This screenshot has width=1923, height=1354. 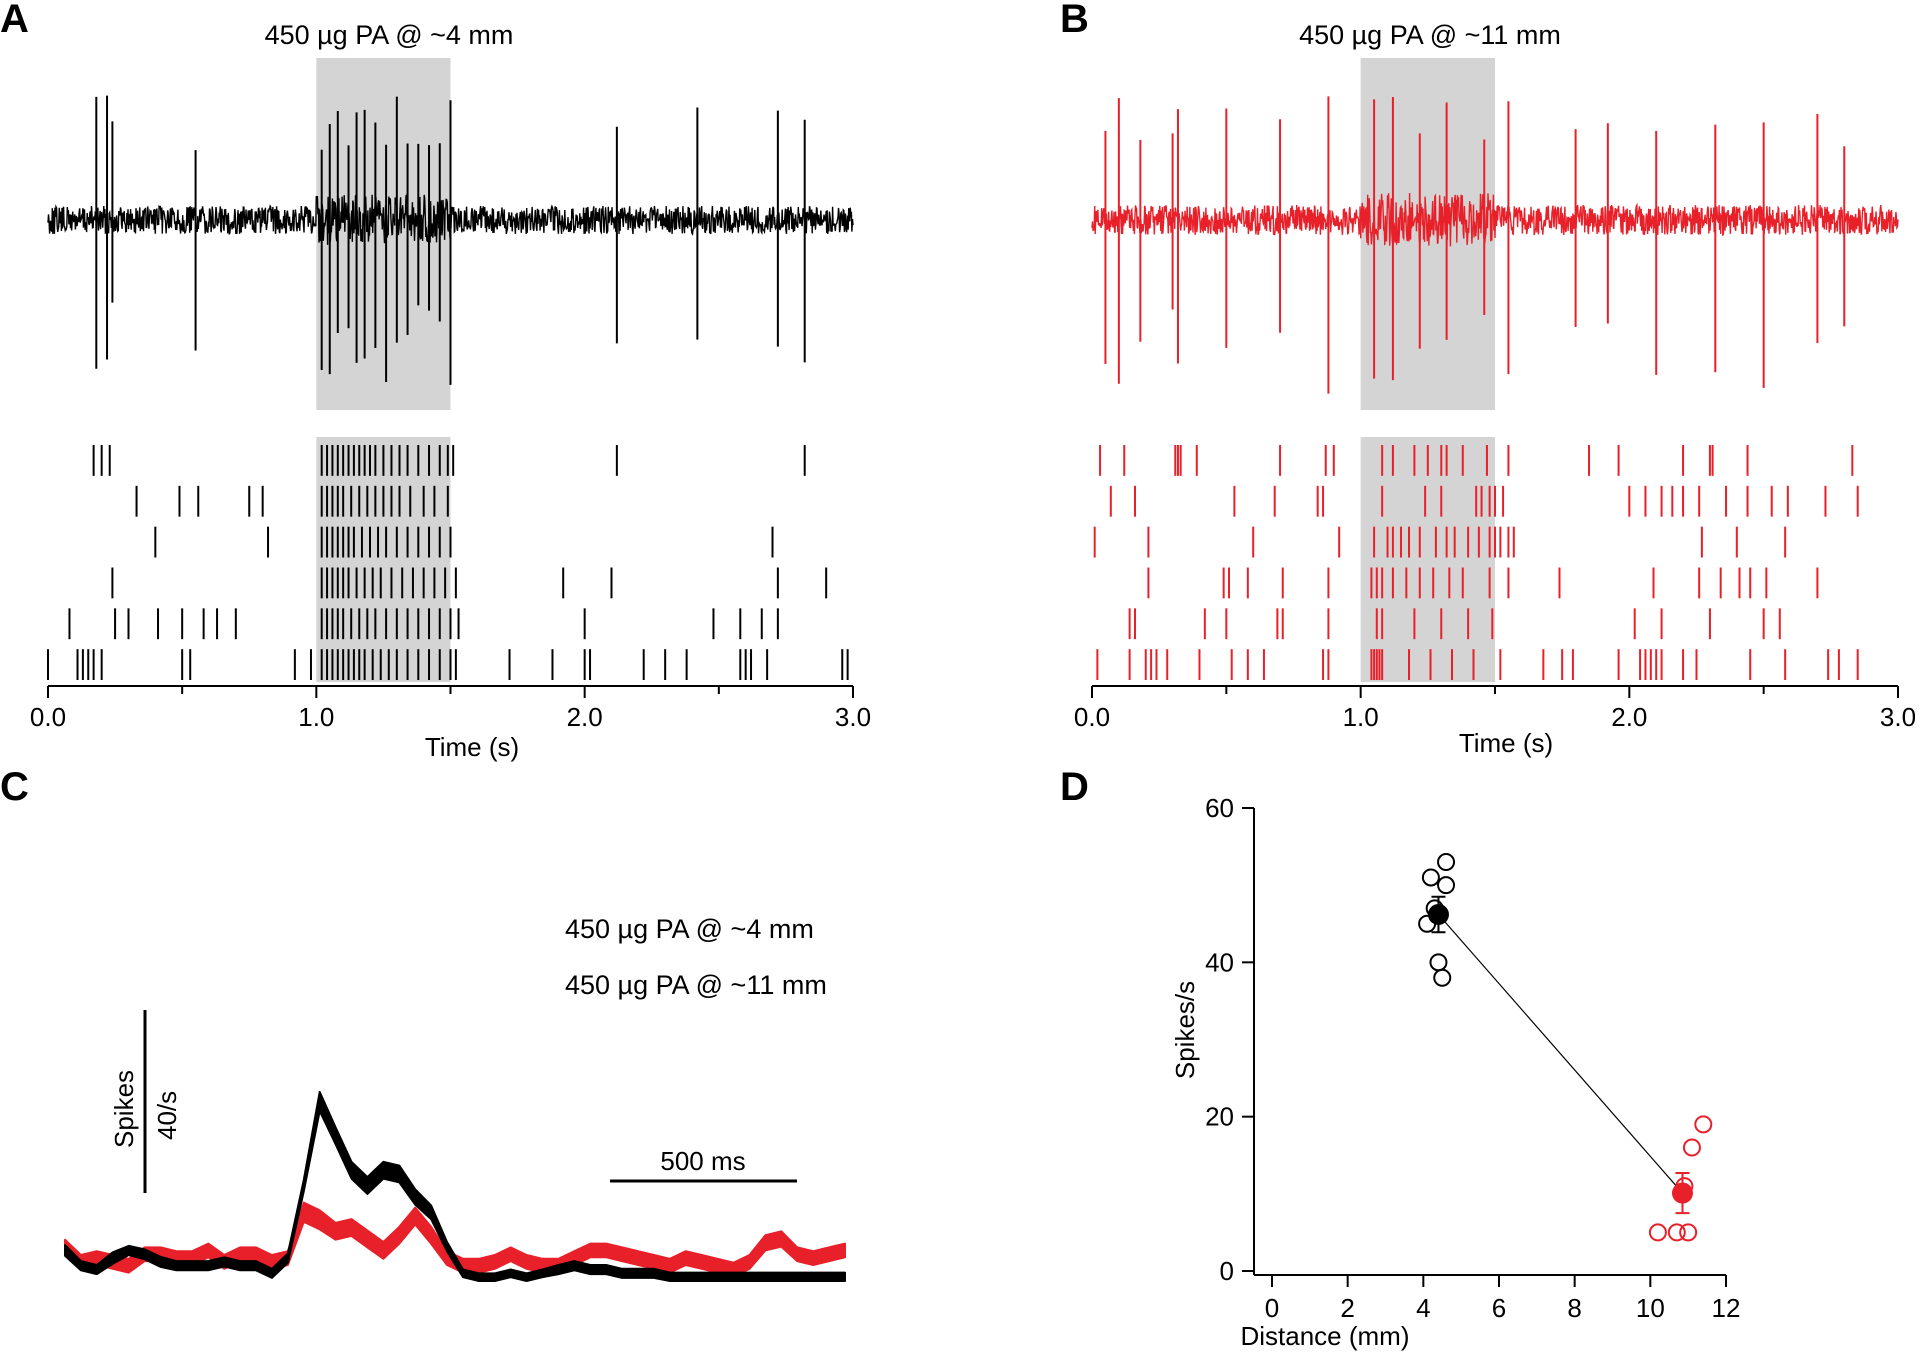 What do you see at coordinates (167, 1115) in the screenshot?
I see `y-scale-label-rate: 40/s` at bounding box center [167, 1115].